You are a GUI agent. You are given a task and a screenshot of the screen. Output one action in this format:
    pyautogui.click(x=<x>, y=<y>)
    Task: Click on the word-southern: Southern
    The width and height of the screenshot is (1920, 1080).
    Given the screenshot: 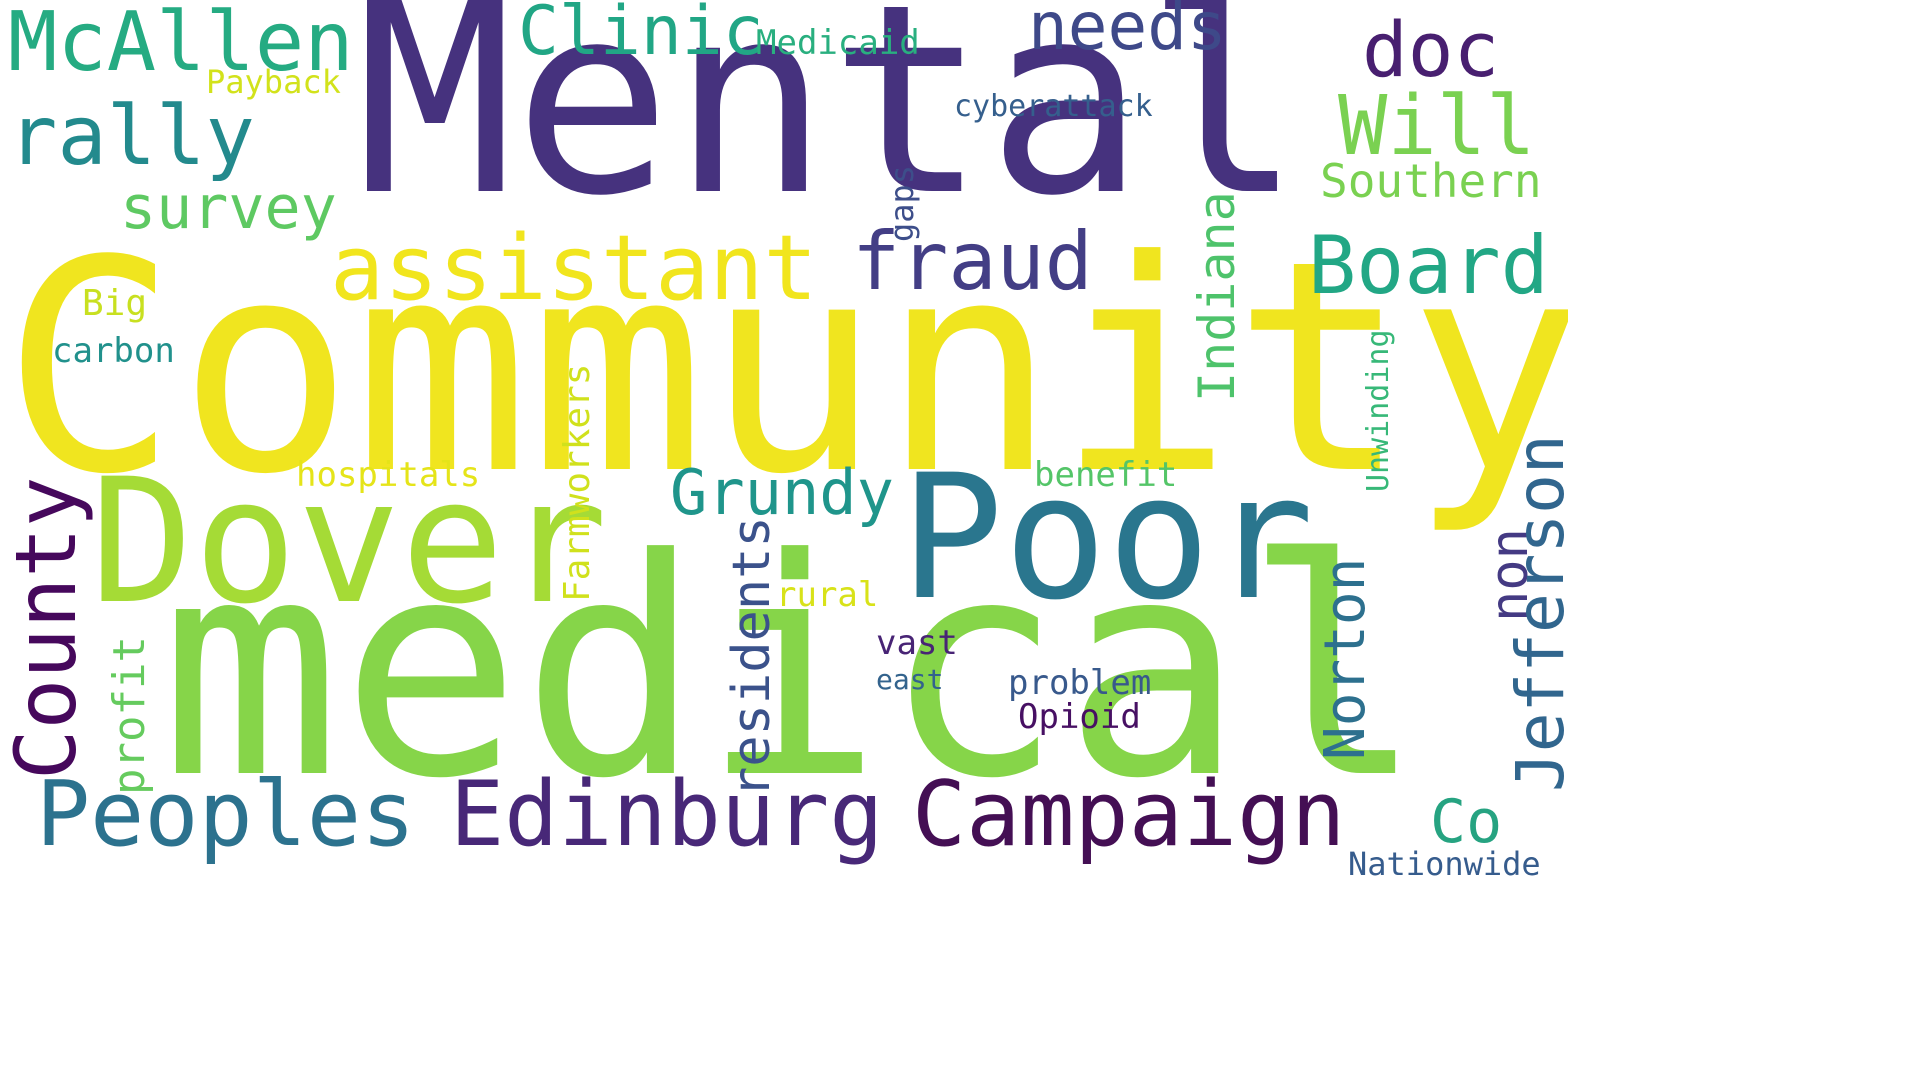 What is the action you would take?
    pyautogui.click(x=1431, y=181)
    